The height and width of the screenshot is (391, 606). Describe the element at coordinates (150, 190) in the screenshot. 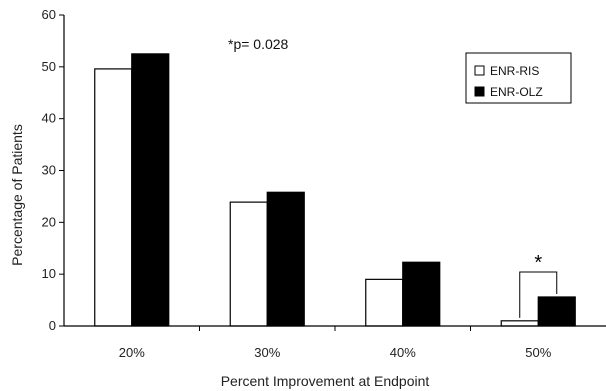

I see `bar-enr-olz-20pct` at that location.